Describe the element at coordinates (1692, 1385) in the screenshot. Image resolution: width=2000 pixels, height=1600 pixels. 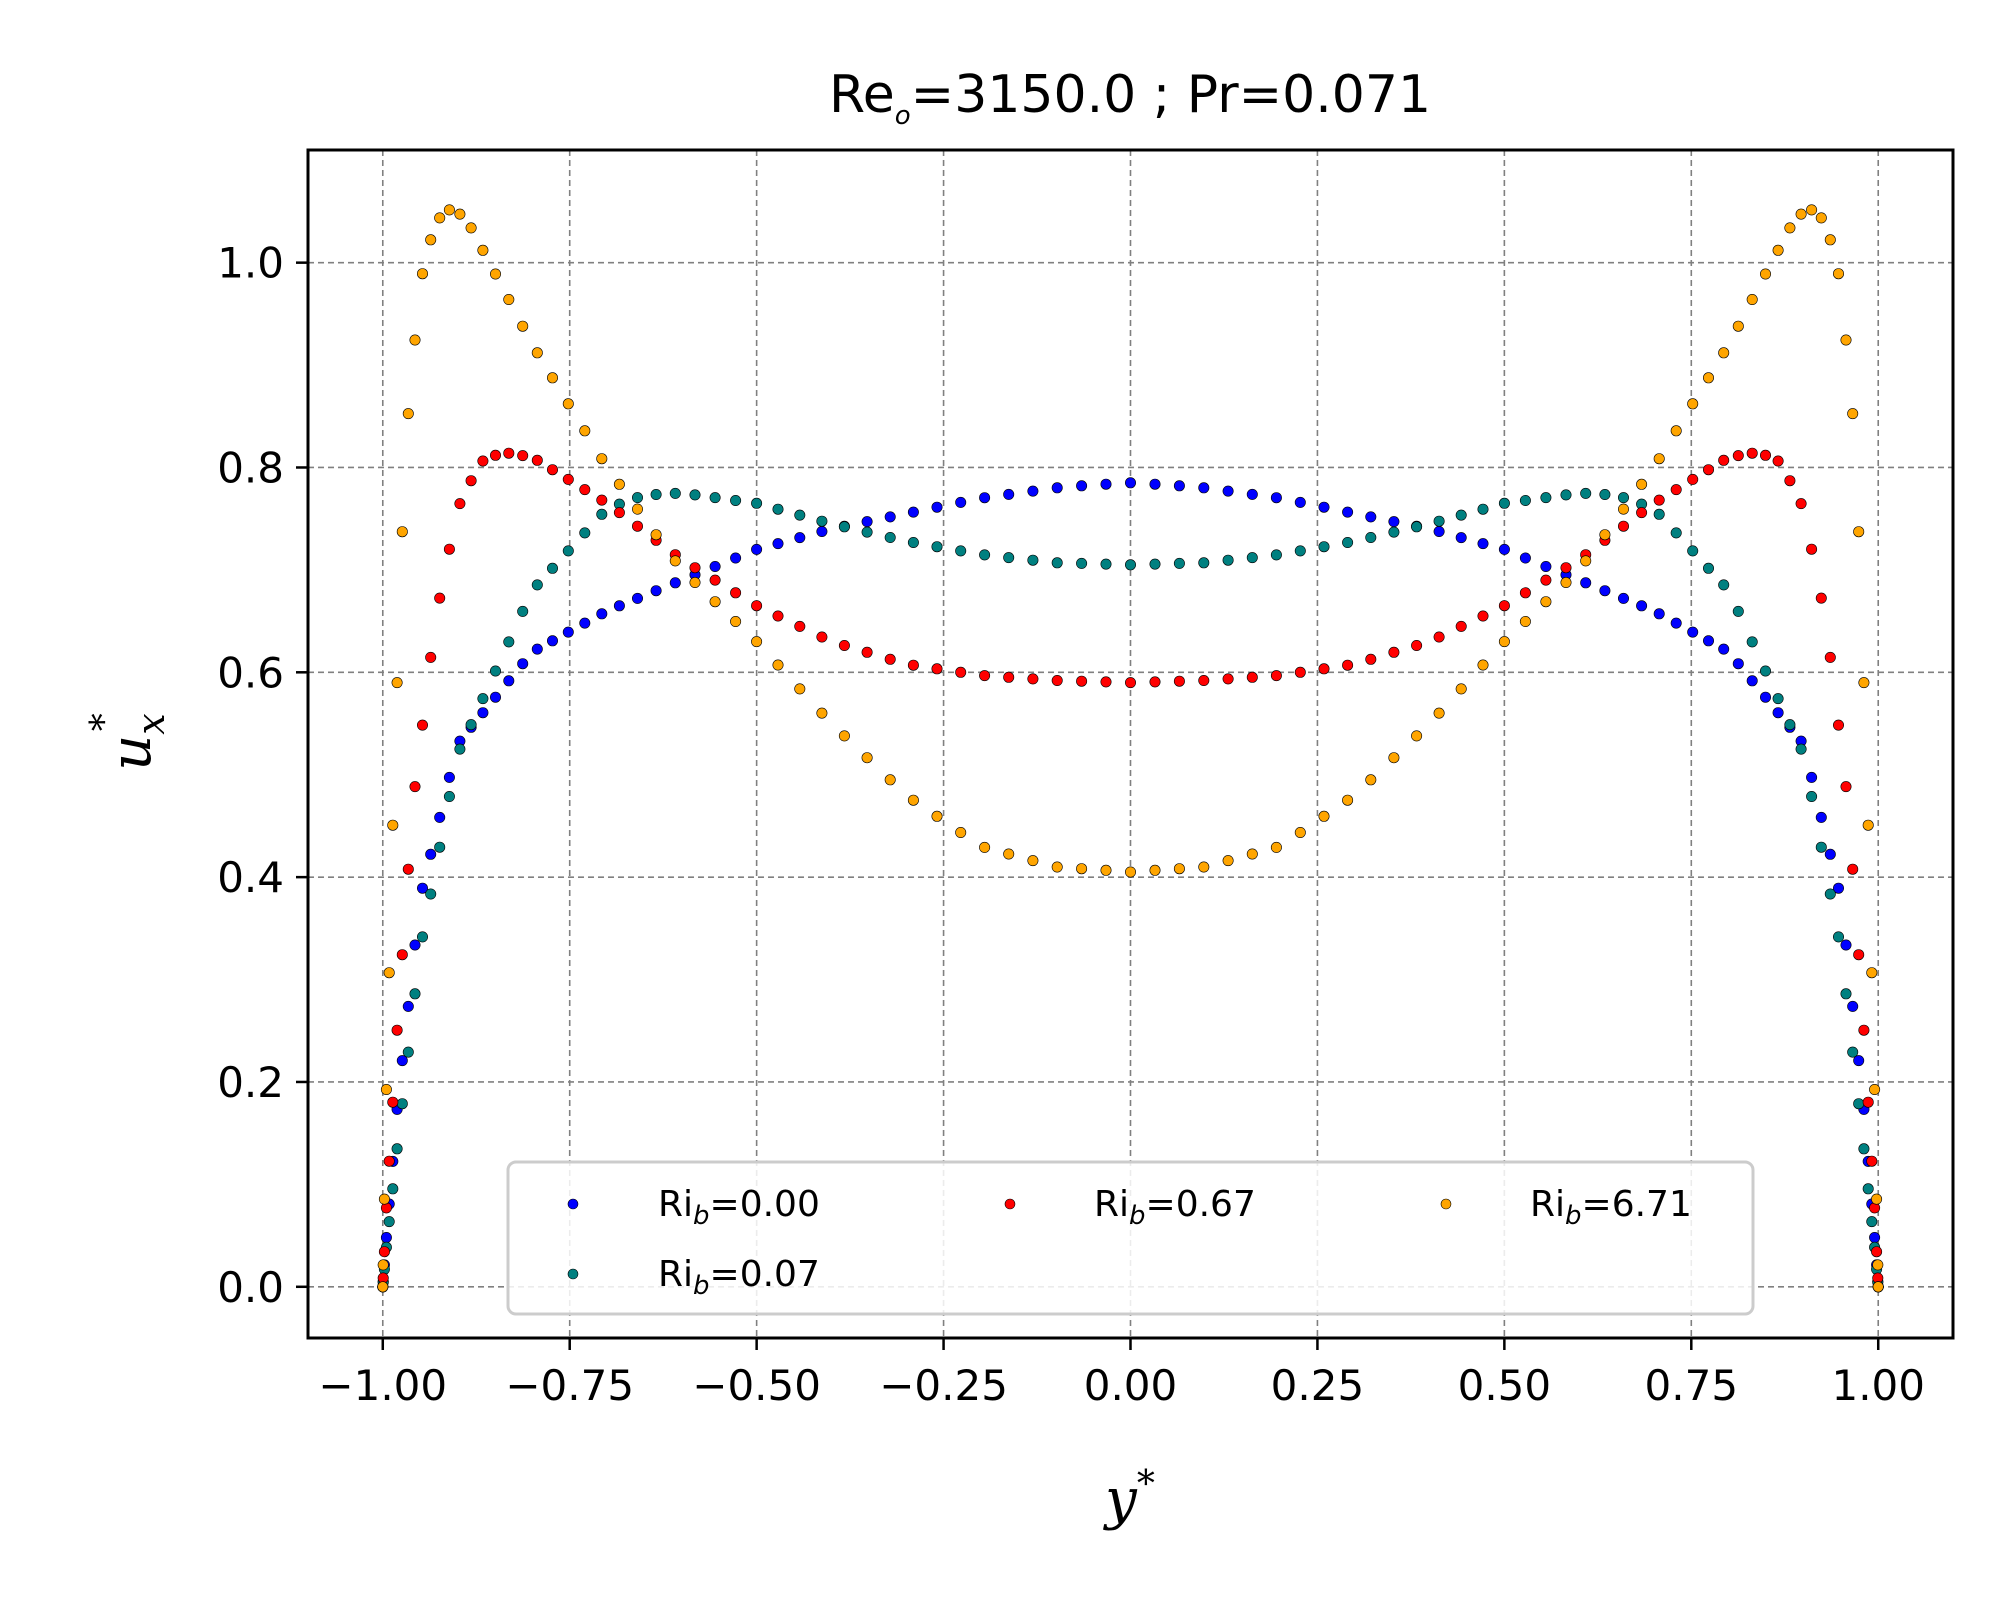
I see `x-tick-label: 0.75` at that location.